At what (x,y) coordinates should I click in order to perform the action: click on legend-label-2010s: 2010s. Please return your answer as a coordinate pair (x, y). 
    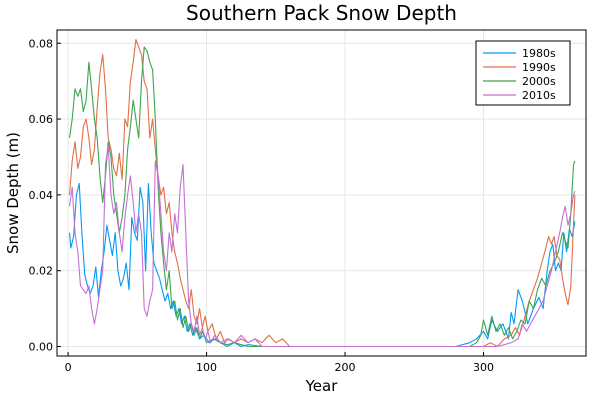
    Looking at the image, I should click on (539, 95).